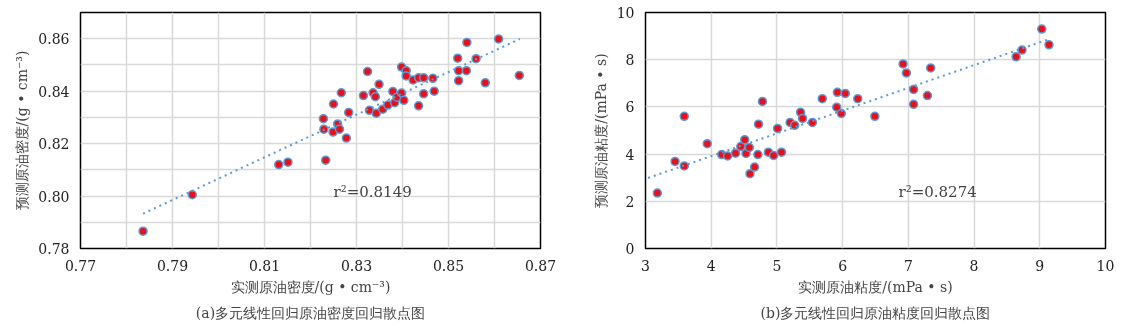  What do you see at coordinates (777, 265) in the screenshot?
I see `x-tick-label: 5` at bounding box center [777, 265].